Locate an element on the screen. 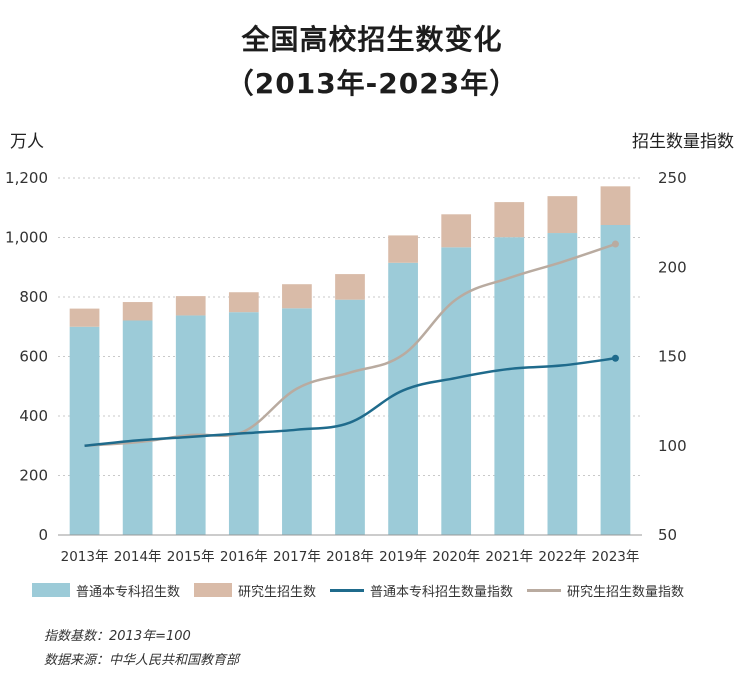 This screenshot has width=744, height=675. chart-title: 全国高校招生数变化 is located at coordinates (372, 39).